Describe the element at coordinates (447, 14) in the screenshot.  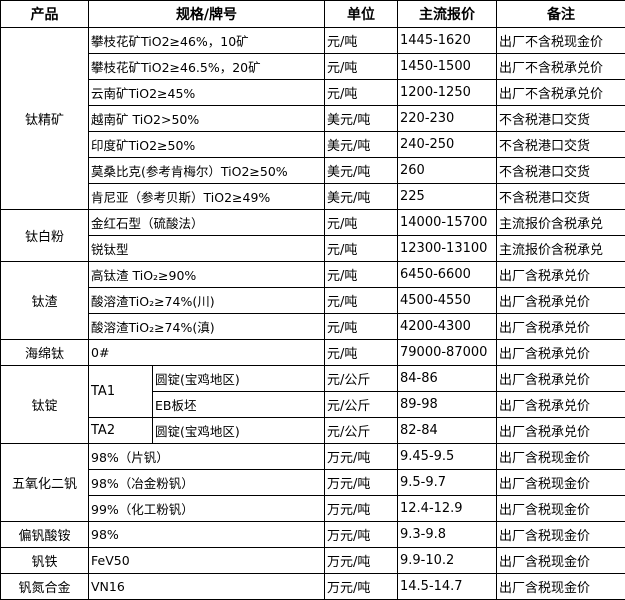
I see `header-price: 主流报价` at that location.